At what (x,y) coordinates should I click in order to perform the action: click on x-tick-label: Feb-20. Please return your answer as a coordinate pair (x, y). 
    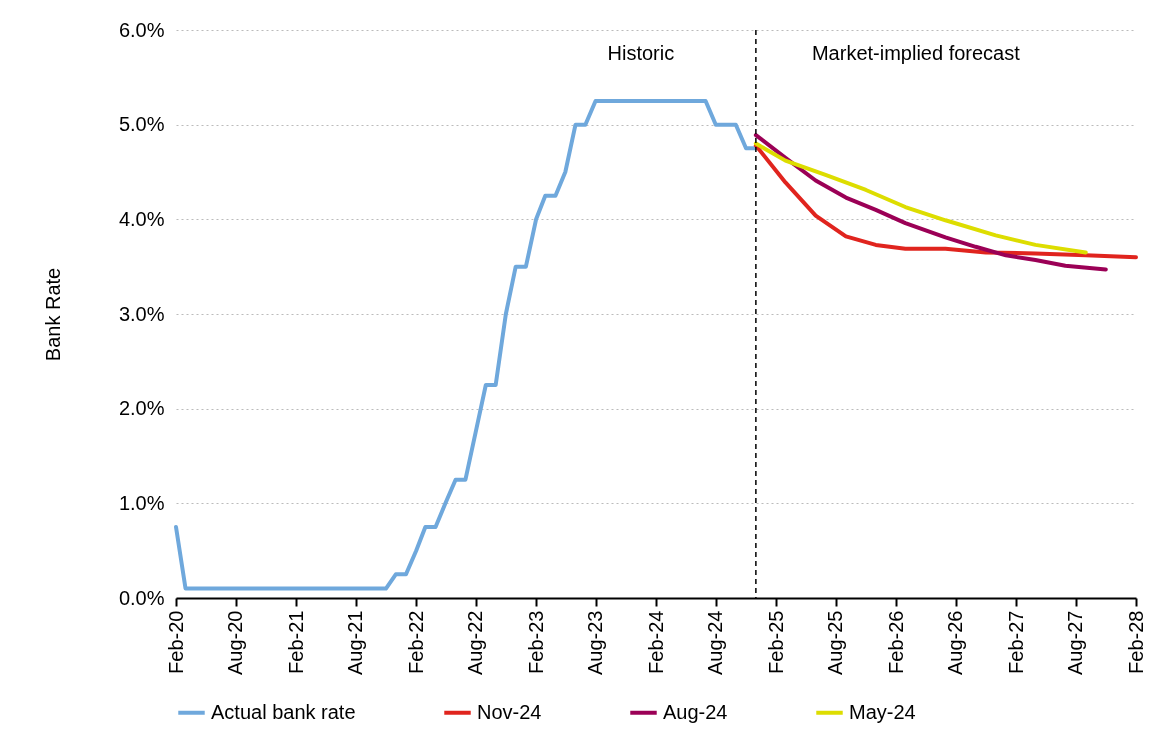
    Looking at the image, I should click on (175, 642).